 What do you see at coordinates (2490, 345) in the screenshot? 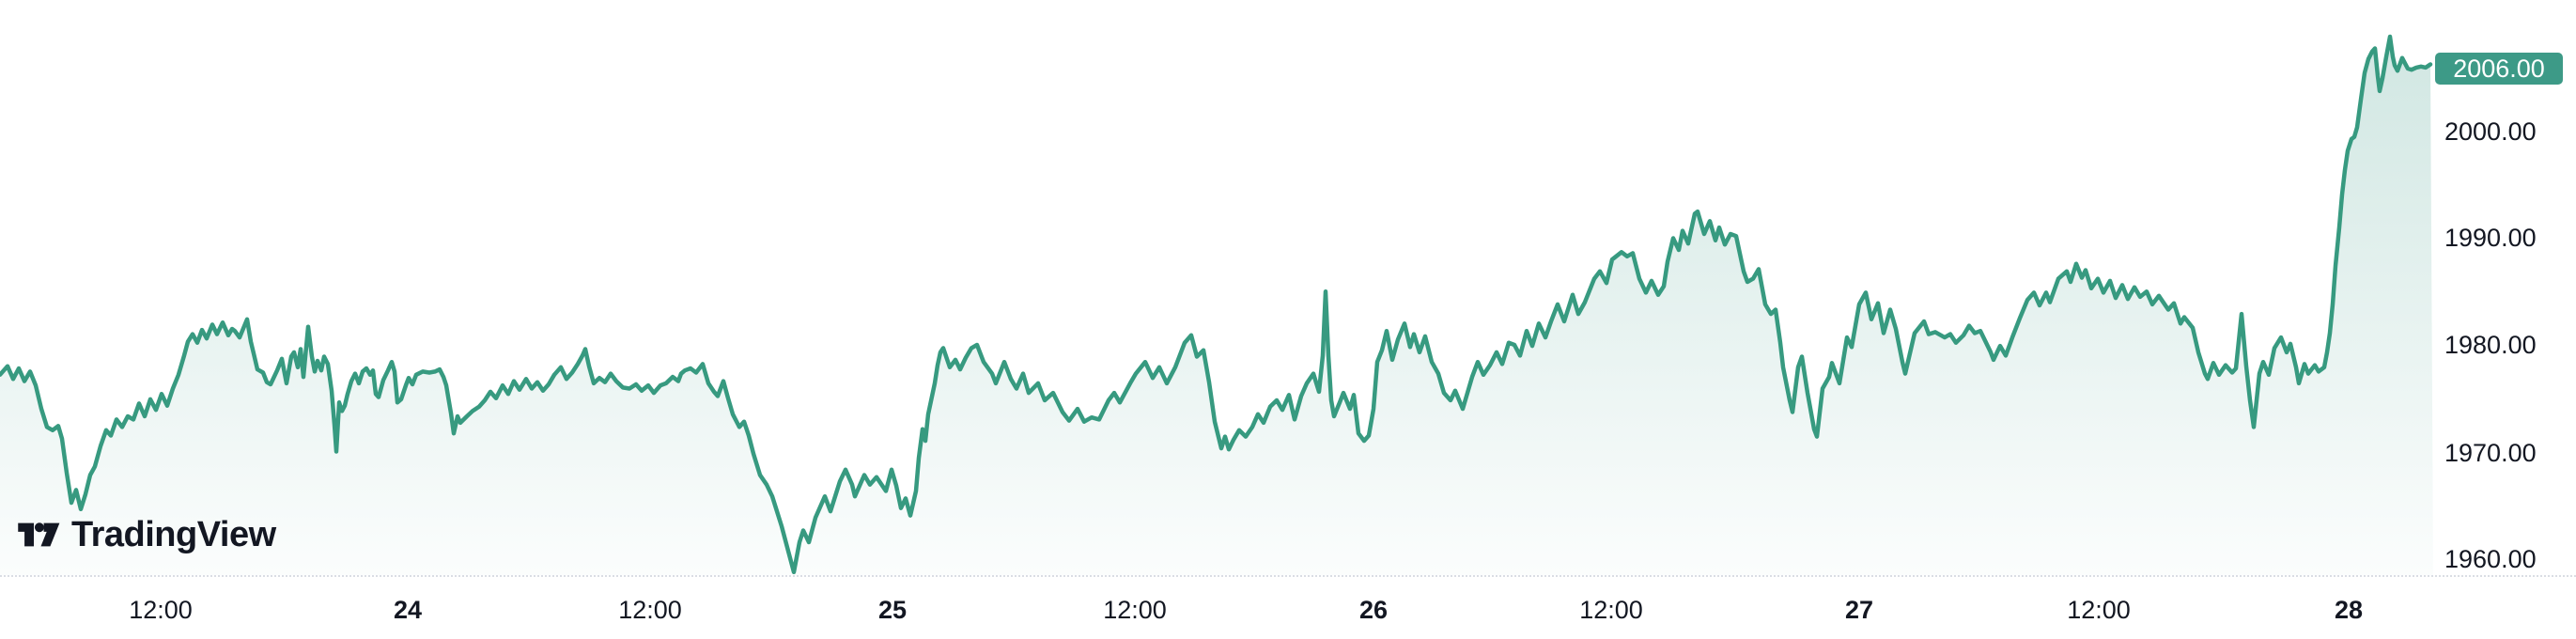
I see `price-axis-label: 1980.00` at bounding box center [2490, 345].